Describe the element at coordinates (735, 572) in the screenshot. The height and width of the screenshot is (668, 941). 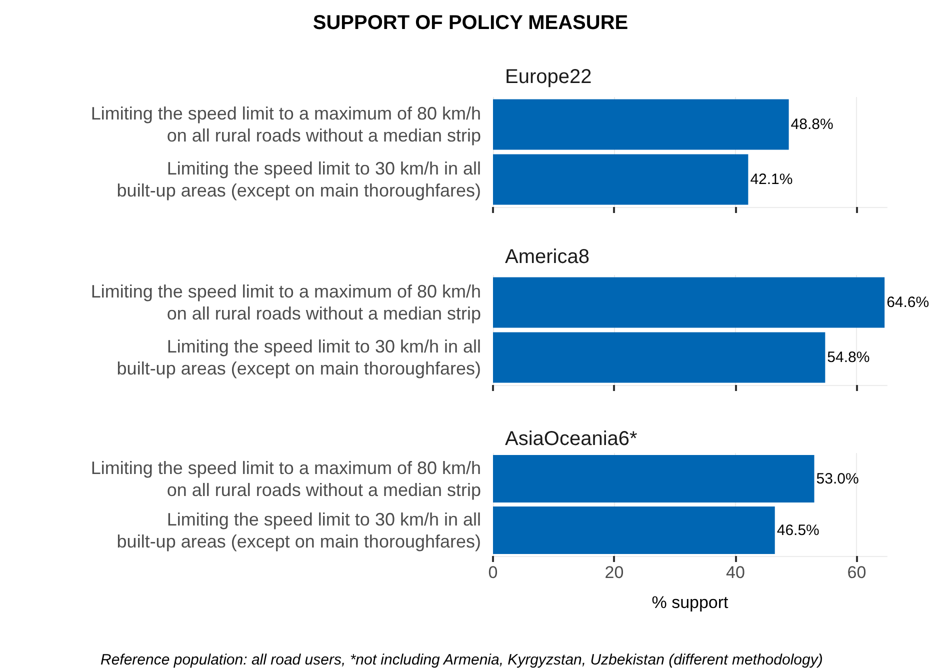
I see `x-tick-label: 40` at that location.